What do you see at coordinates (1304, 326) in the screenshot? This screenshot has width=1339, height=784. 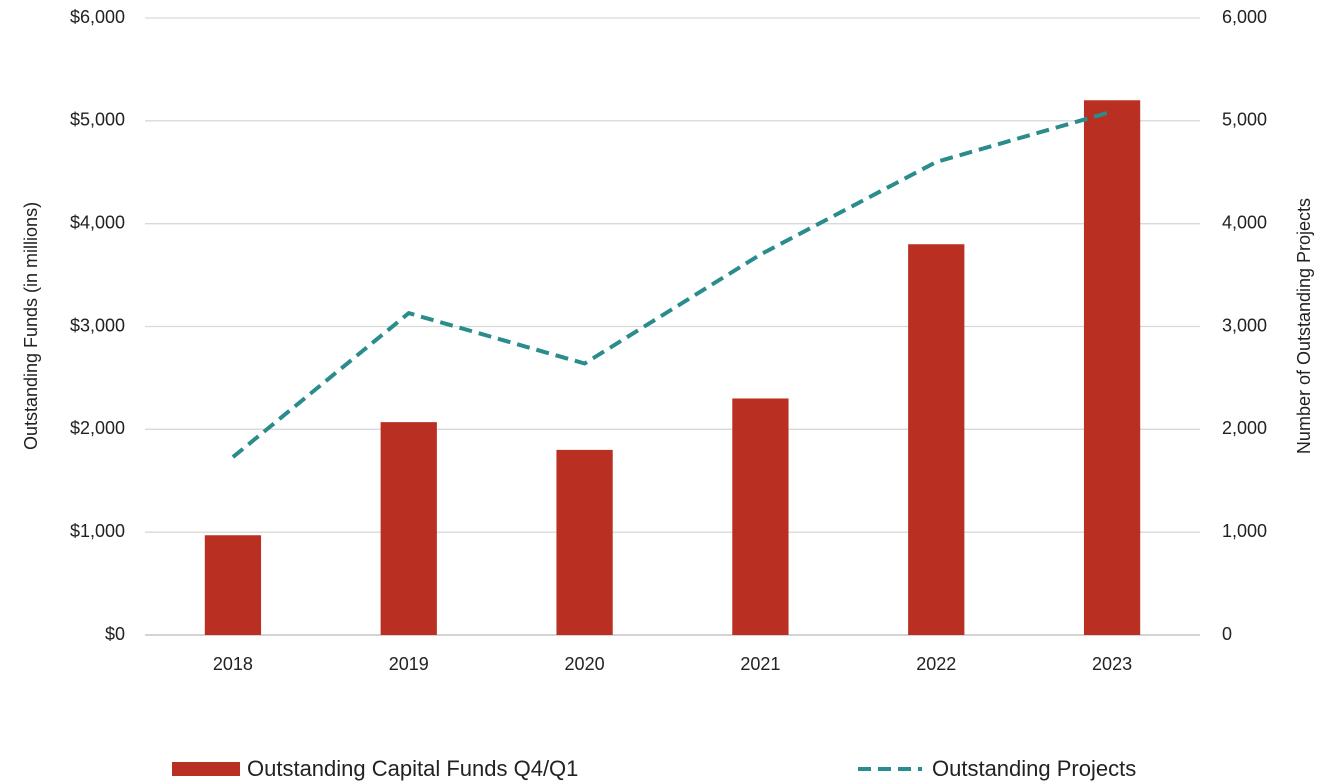 I see `y2-axis-title: Number of Outstanding Projects` at bounding box center [1304, 326].